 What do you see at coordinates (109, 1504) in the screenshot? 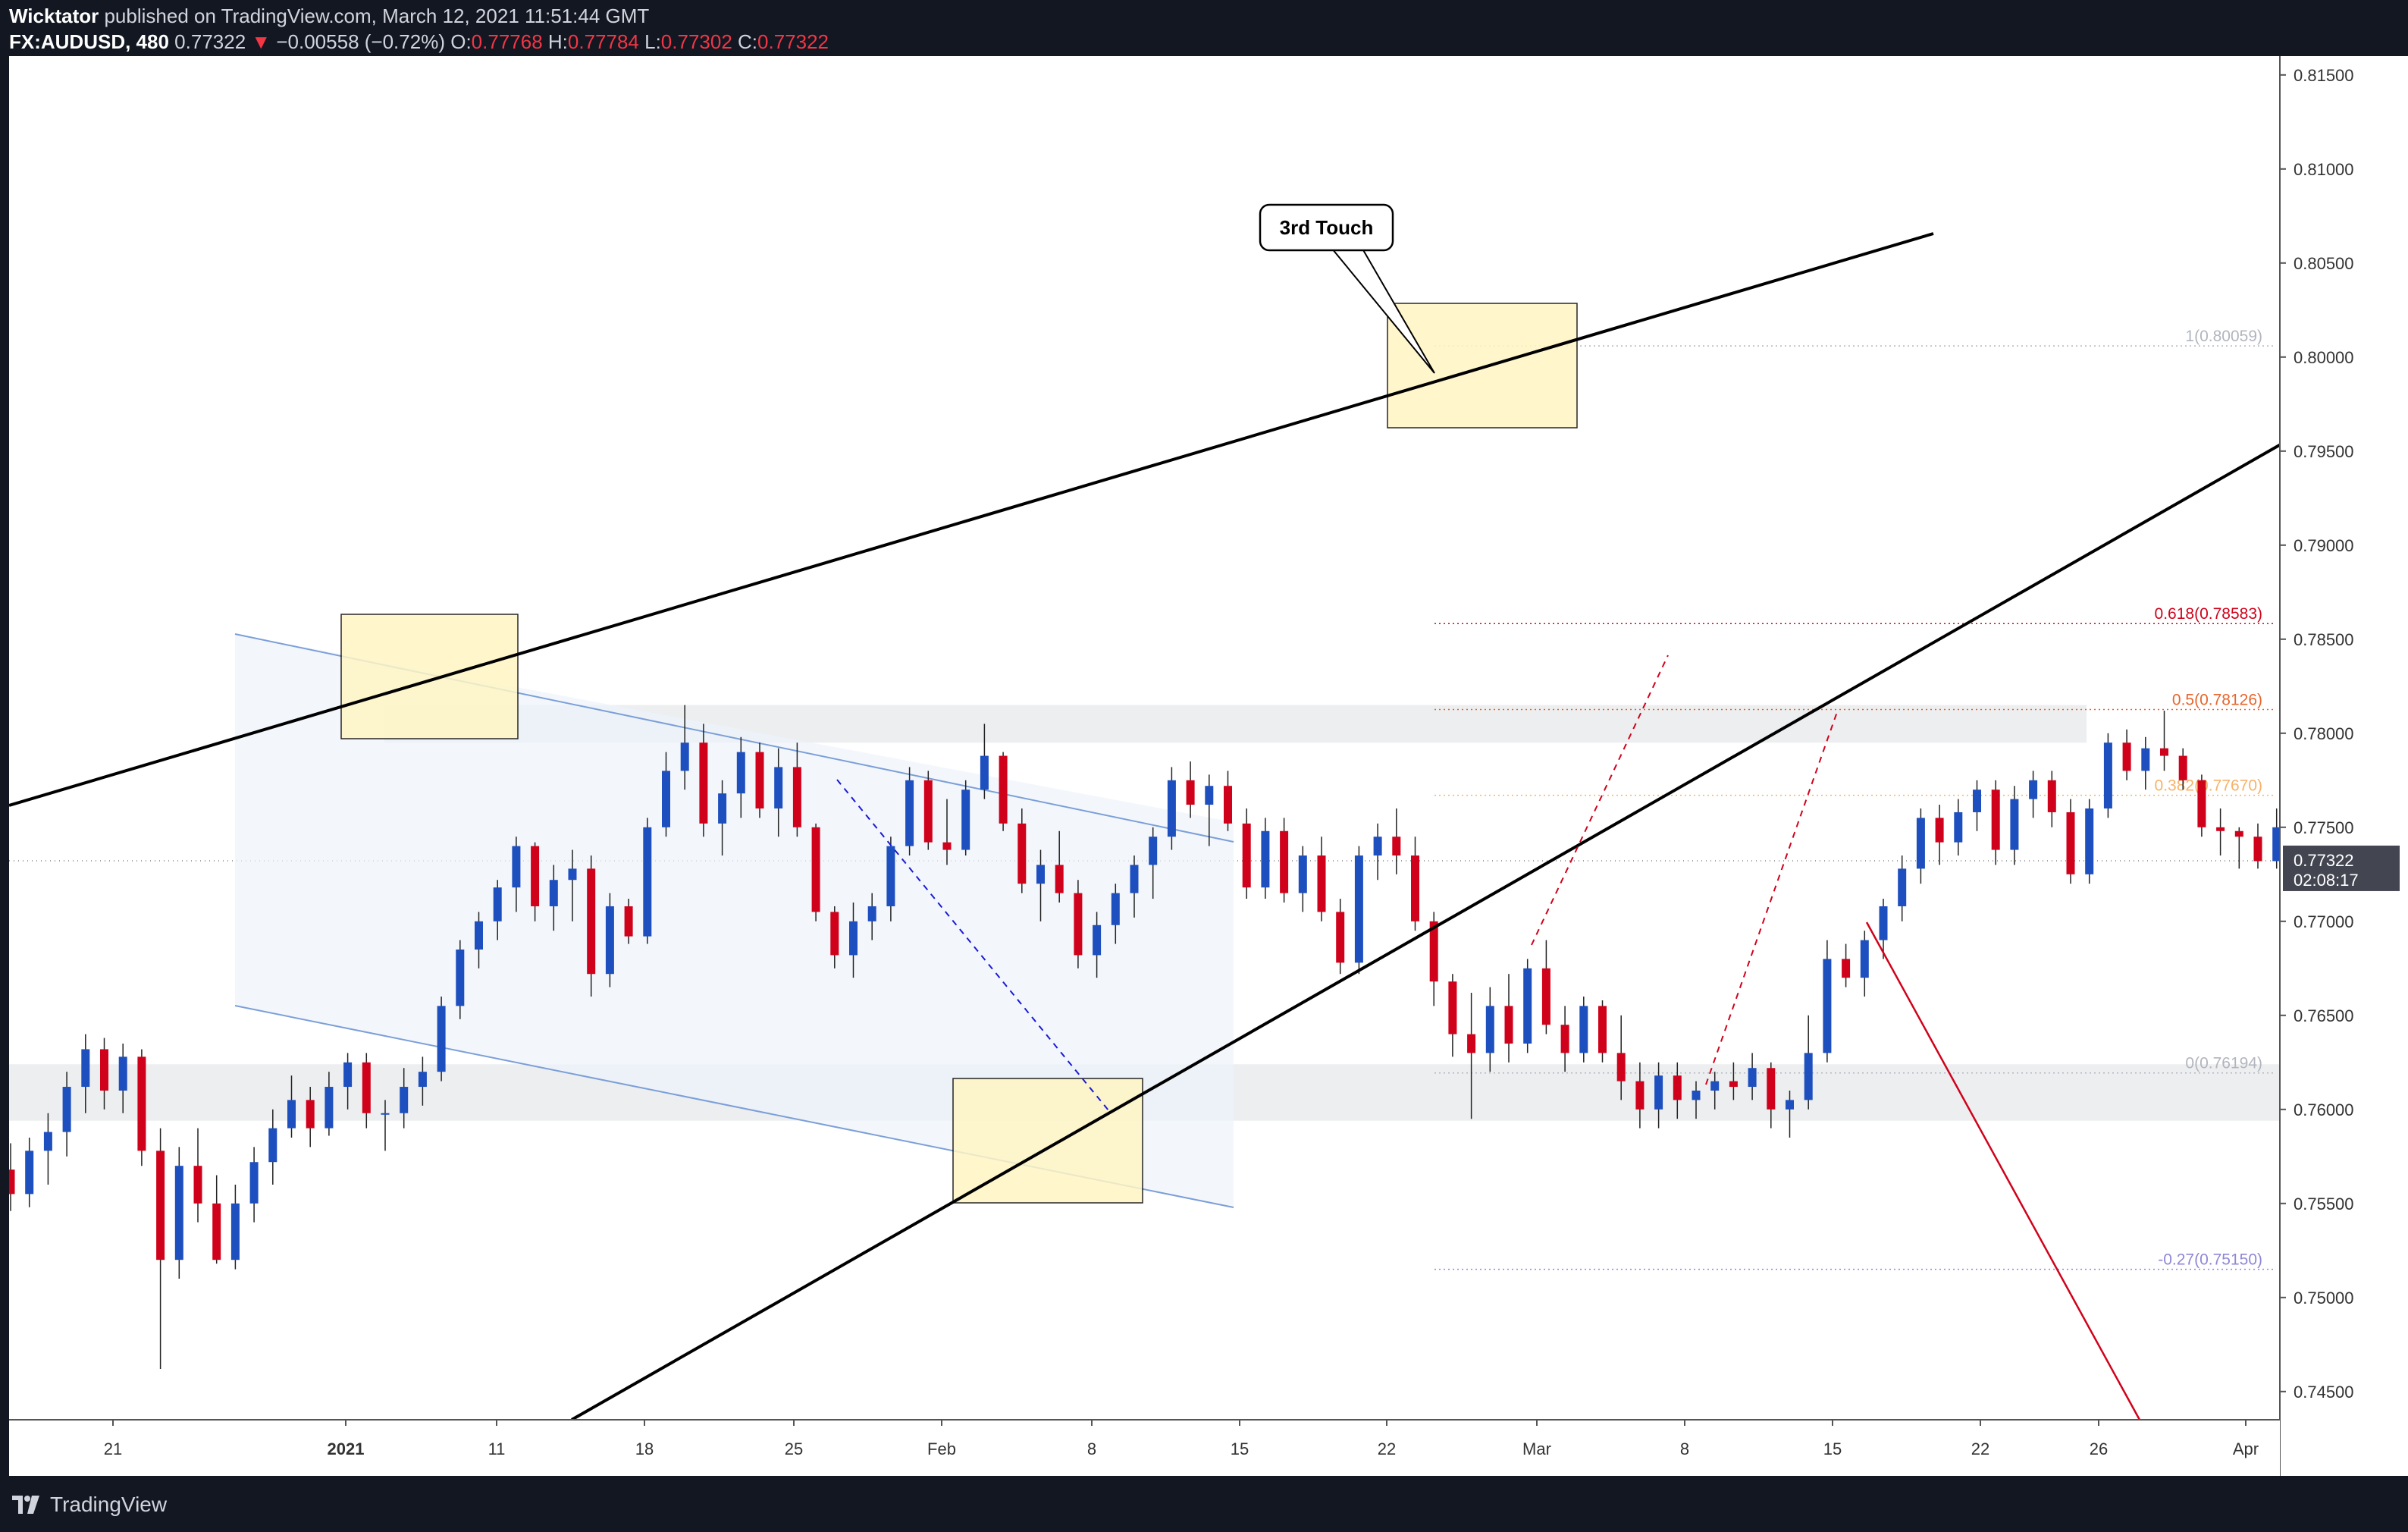
I see `tradingview-brand: TradingView` at bounding box center [109, 1504].